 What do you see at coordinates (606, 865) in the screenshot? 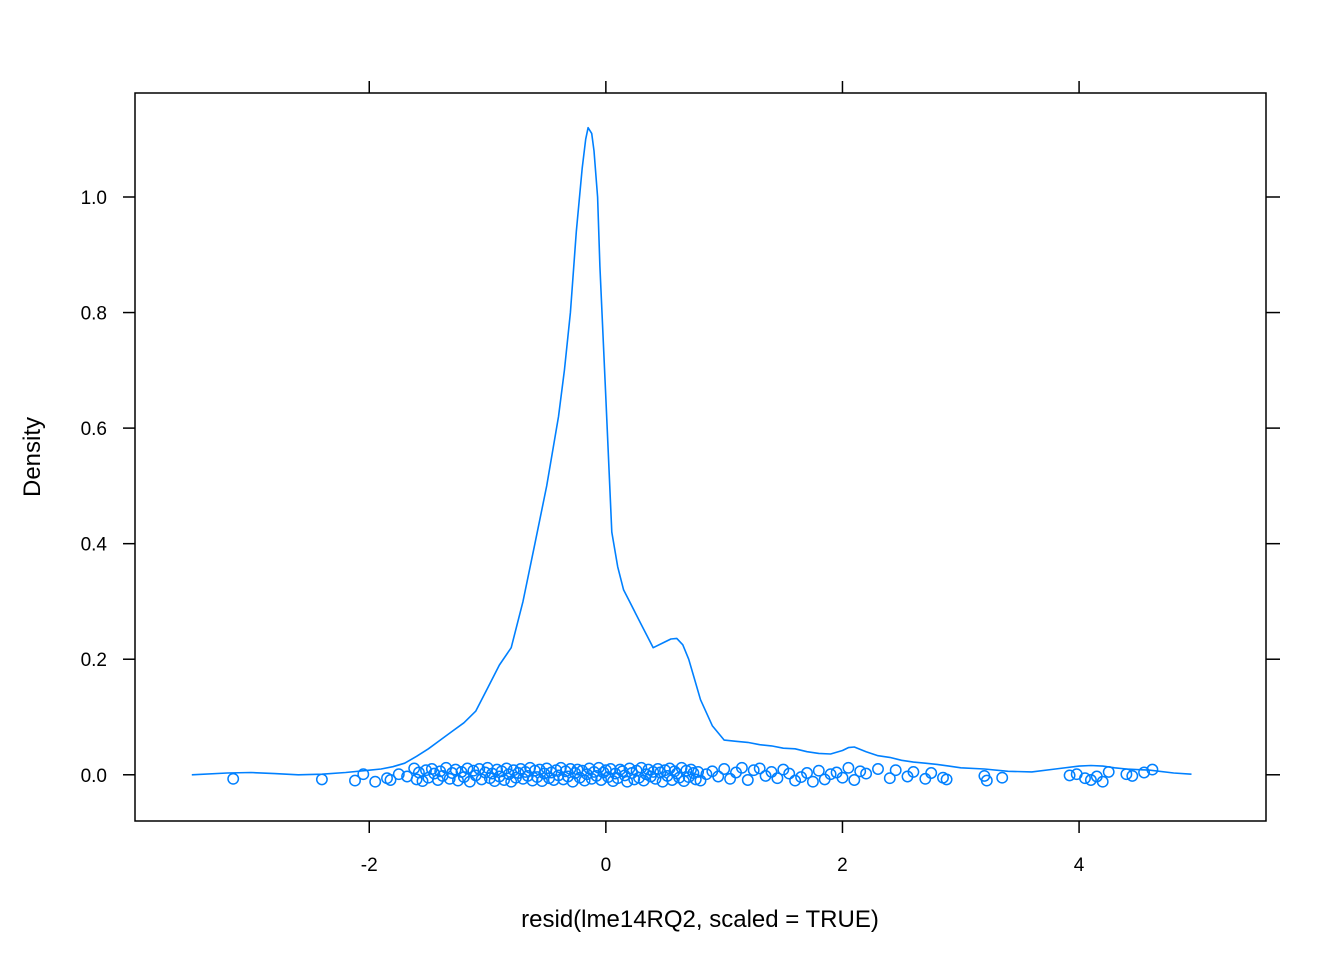
I see `x-tick-label: 0` at bounding box center [606, 865].